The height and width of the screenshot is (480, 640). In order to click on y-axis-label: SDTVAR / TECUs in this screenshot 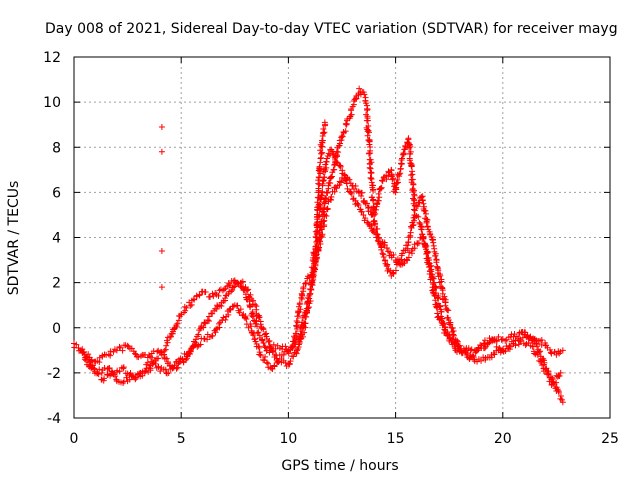, I will do `click(14, 238)`.